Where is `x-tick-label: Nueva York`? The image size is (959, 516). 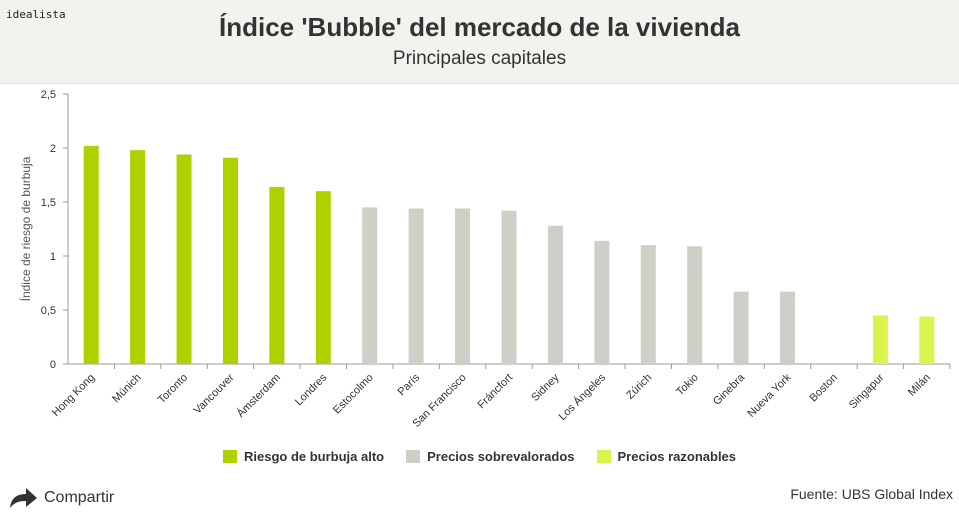 x-tick-label: Nueva York is located at coordinates (769, 395).